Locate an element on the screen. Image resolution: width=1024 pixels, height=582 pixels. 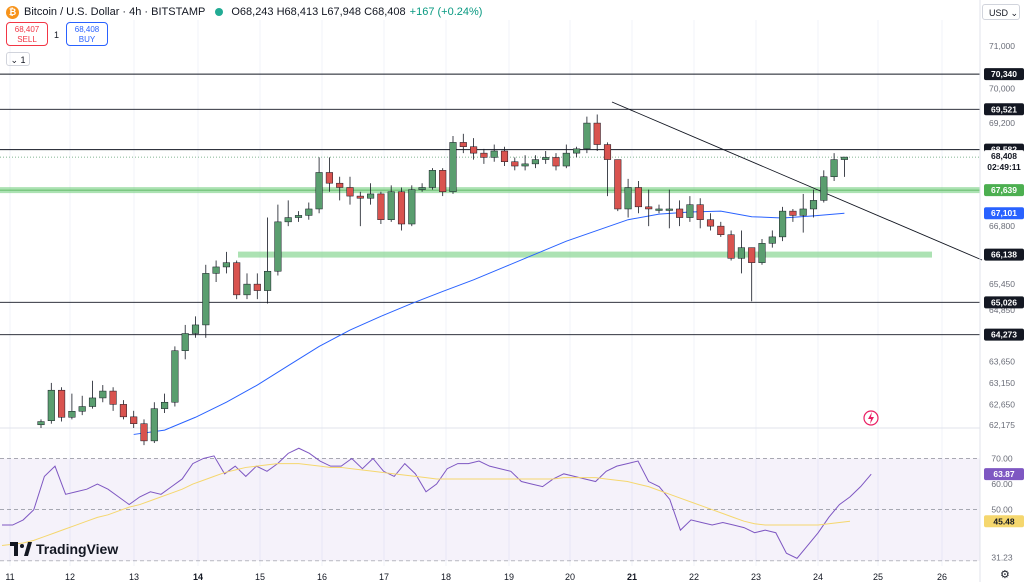
price-tick-label: 62,175 is located at coordinates (1002, 425).